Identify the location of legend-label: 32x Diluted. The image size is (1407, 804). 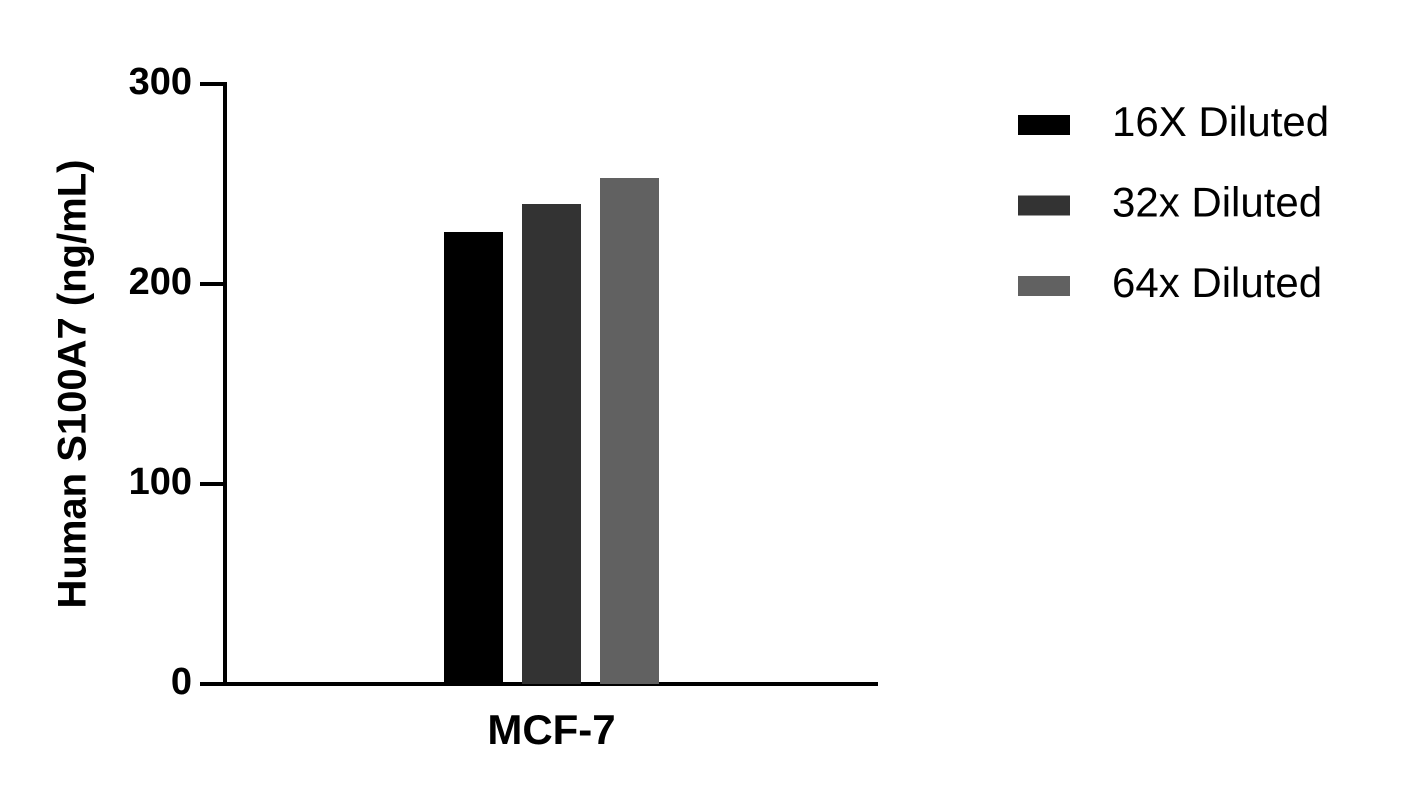
(1217, 202).